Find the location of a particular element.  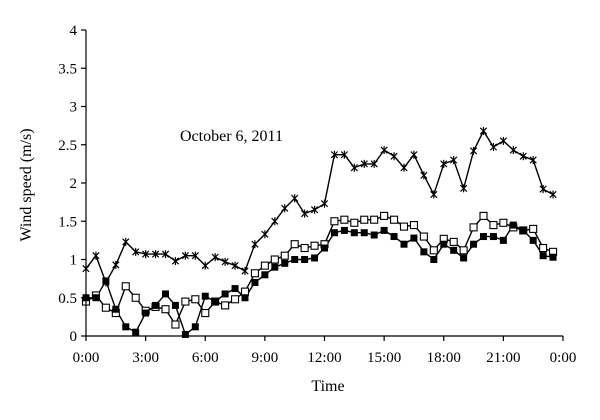

x-axis-title: Time is located at coordinates (327, 386).